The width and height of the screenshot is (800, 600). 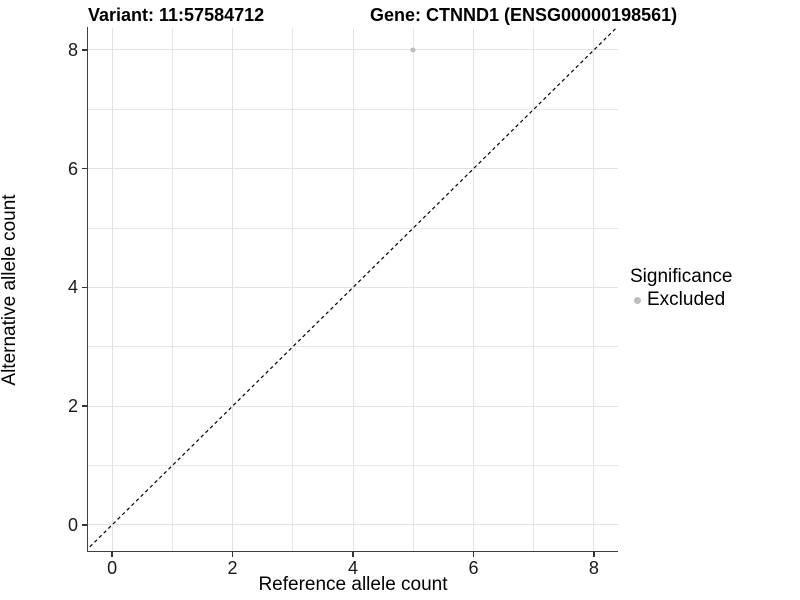 I want to click on legend-title: Significance, so click(x=681, y=276).